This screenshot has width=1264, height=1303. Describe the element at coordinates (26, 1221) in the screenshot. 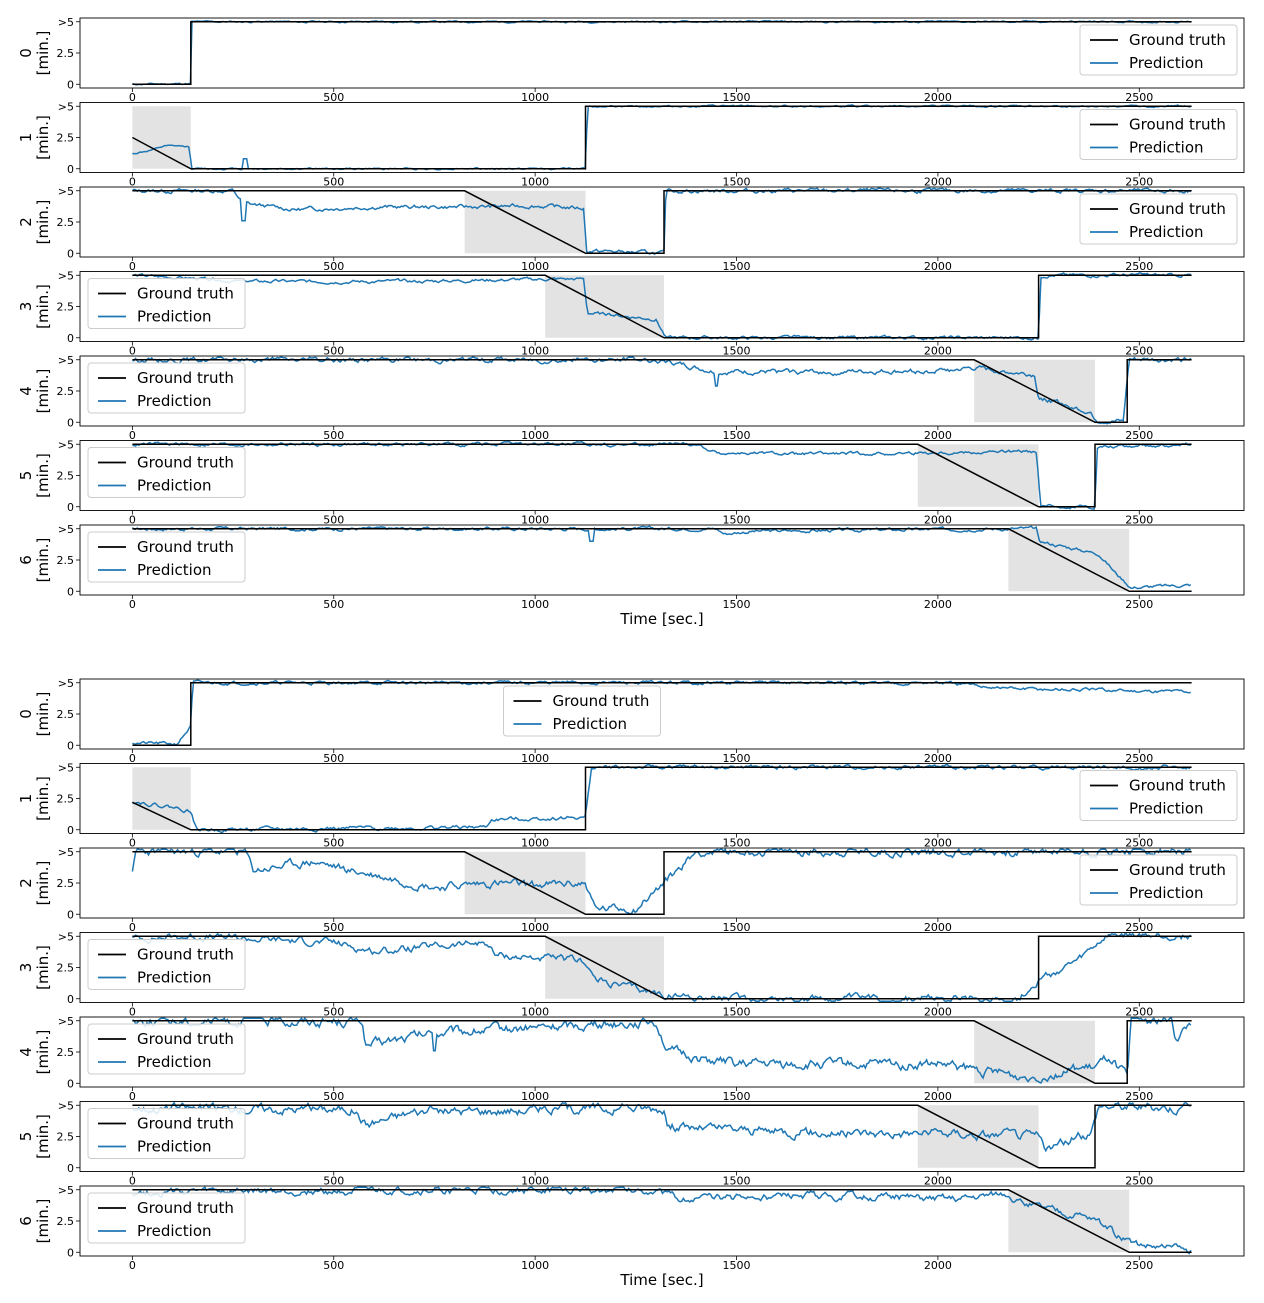

I see `panel-label: 6` at that location.